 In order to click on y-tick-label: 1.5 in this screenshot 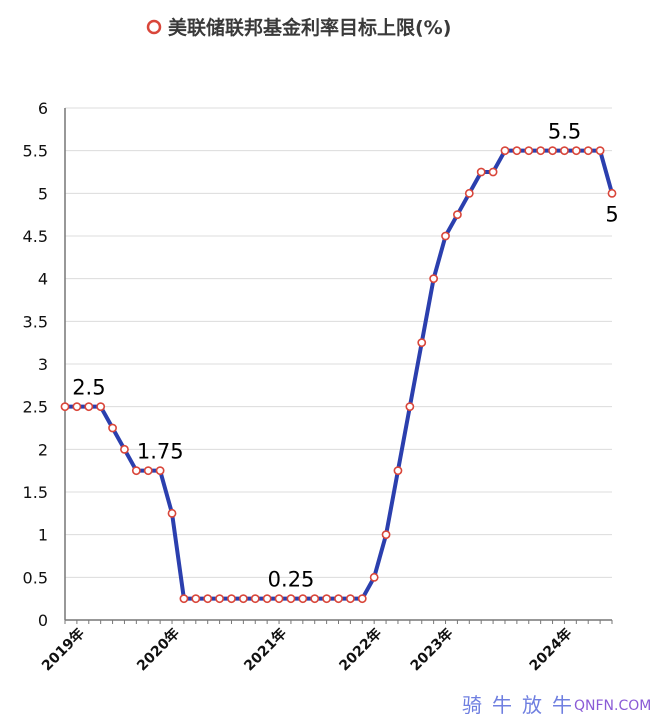, I will do `click(35, 492)`.